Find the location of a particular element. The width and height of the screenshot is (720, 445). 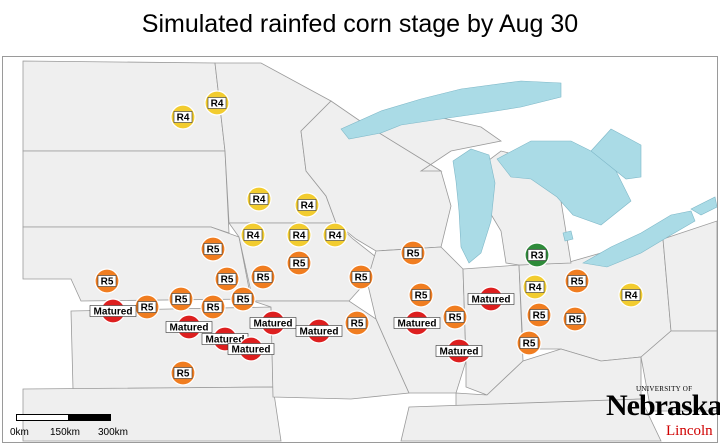

lake-huron is located at coordinates (564, 183).